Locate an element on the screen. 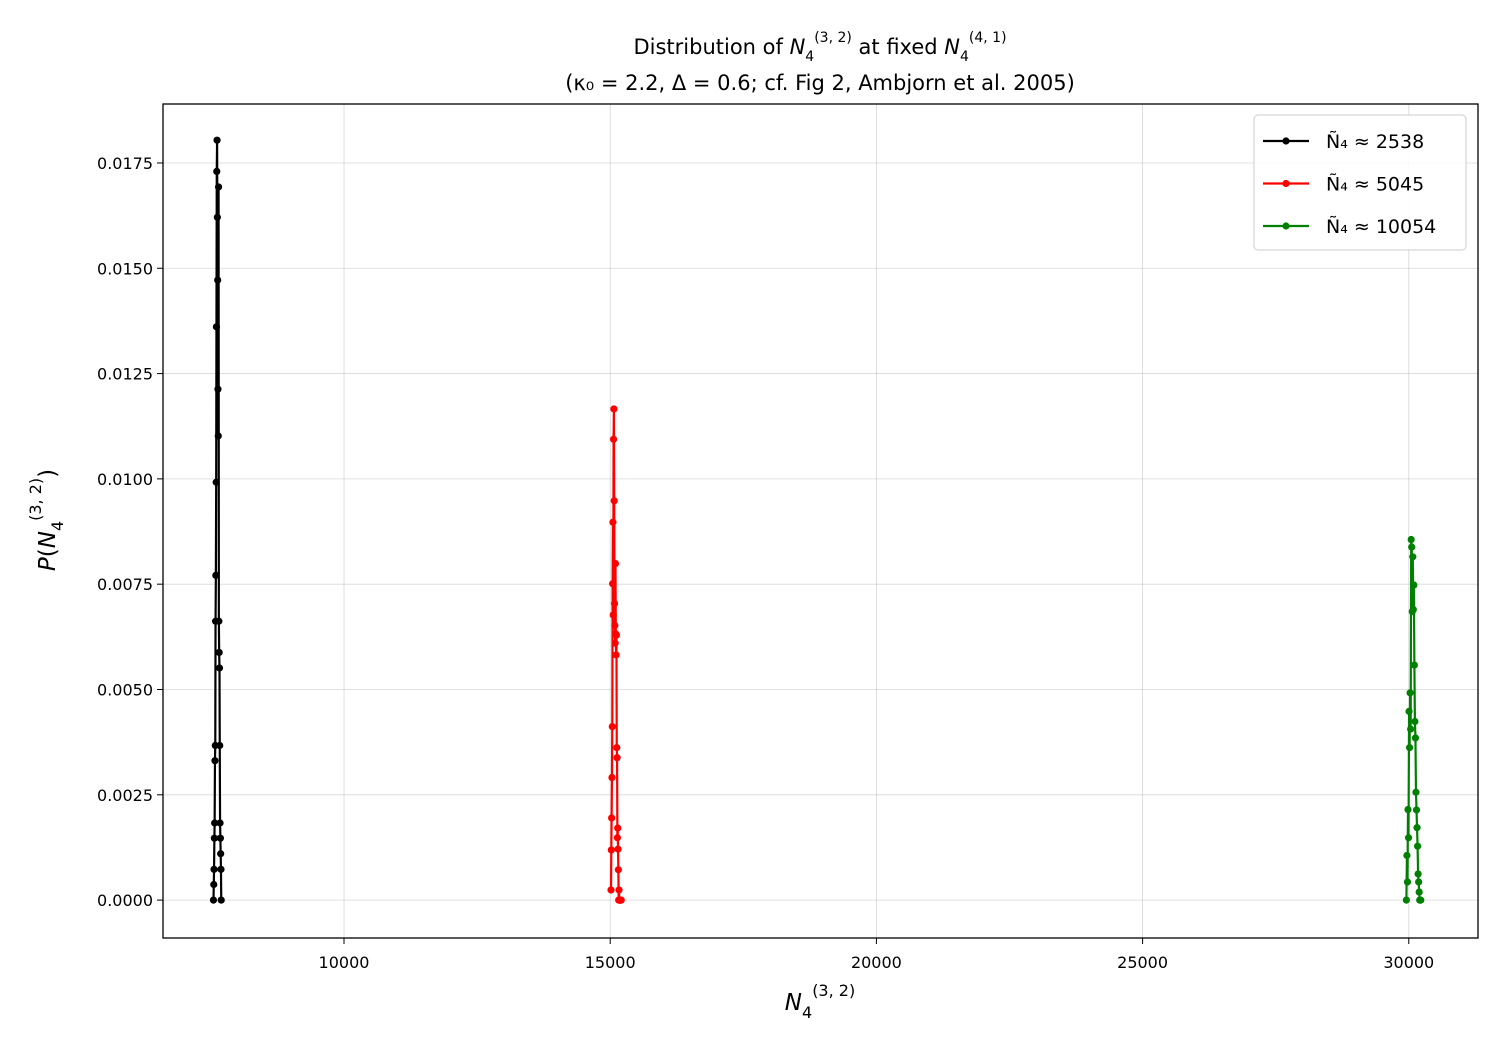 The height and width of the screenshot is (1050, 1500). legend-label: Ñ₄ ≈ 5045 is located at coordinates (1375, 184).